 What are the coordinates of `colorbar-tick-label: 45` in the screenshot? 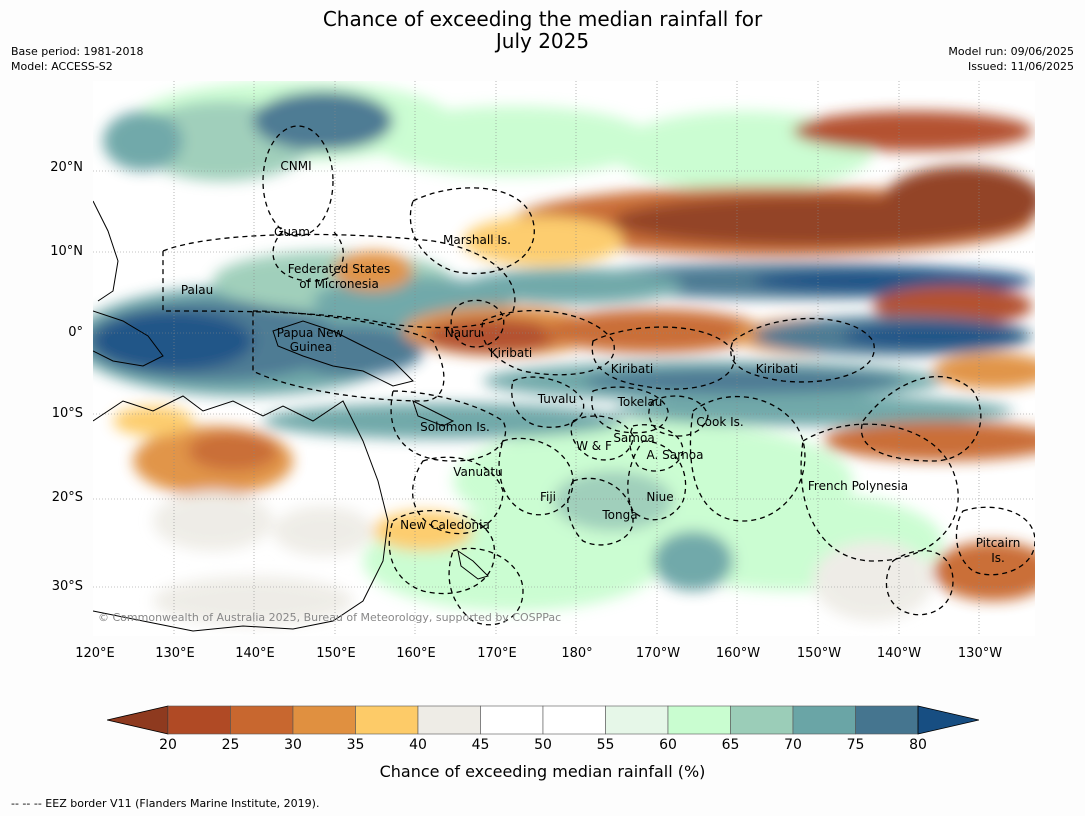 It's located at (480, 745).